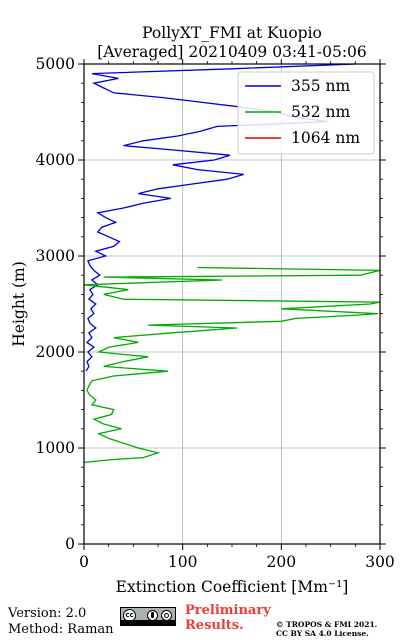 The width and height of the screenshot is (400, 640). I want to click on method-label: Method: Raman, so click(61, 629).